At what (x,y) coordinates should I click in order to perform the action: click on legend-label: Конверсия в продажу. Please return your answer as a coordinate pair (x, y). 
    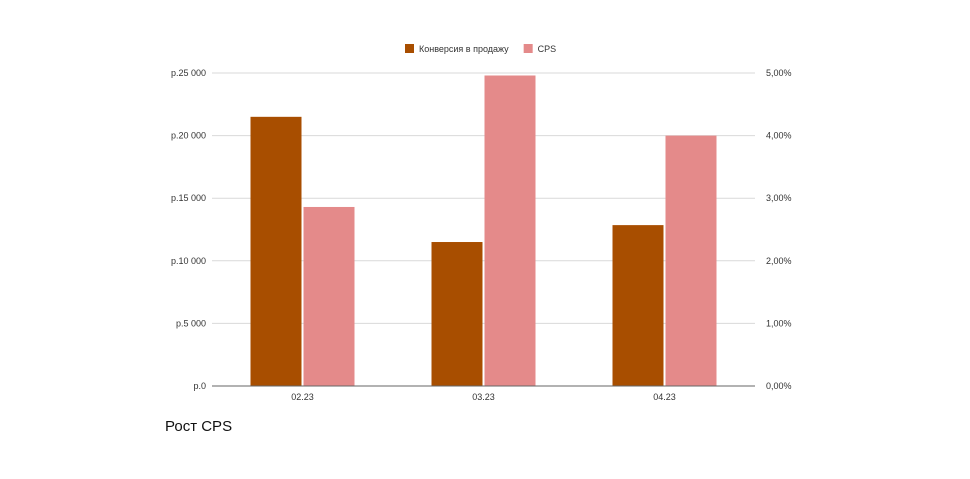
    Looking at the image, I should click on (464, 49).